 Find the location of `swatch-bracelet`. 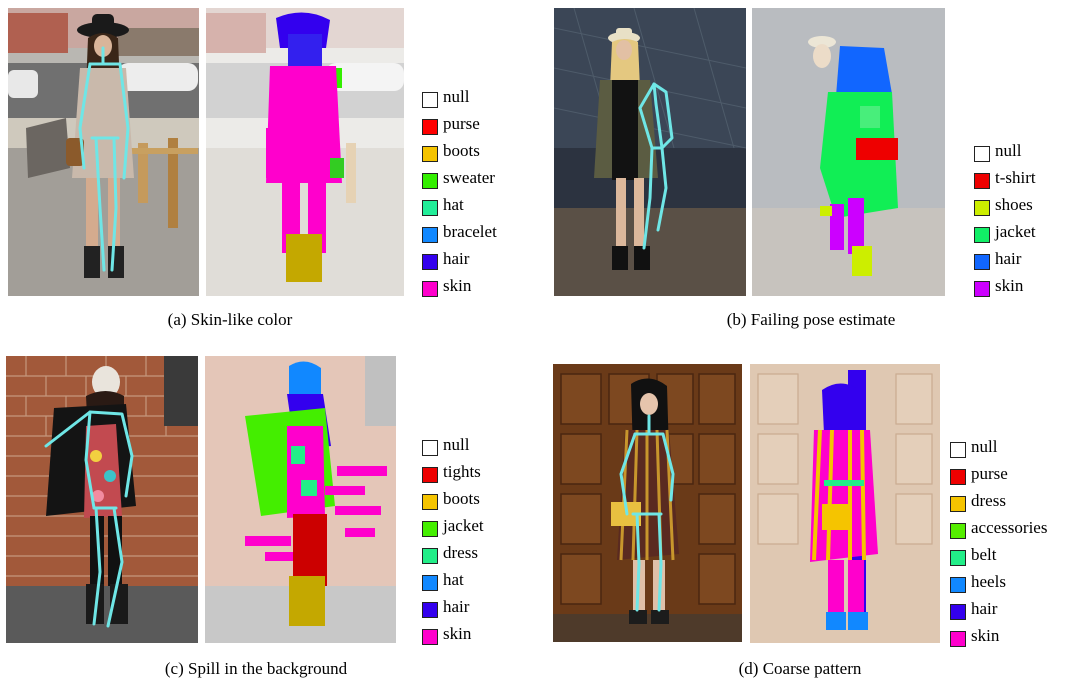

swatch-bracelet is located at coordinates (430, 235).